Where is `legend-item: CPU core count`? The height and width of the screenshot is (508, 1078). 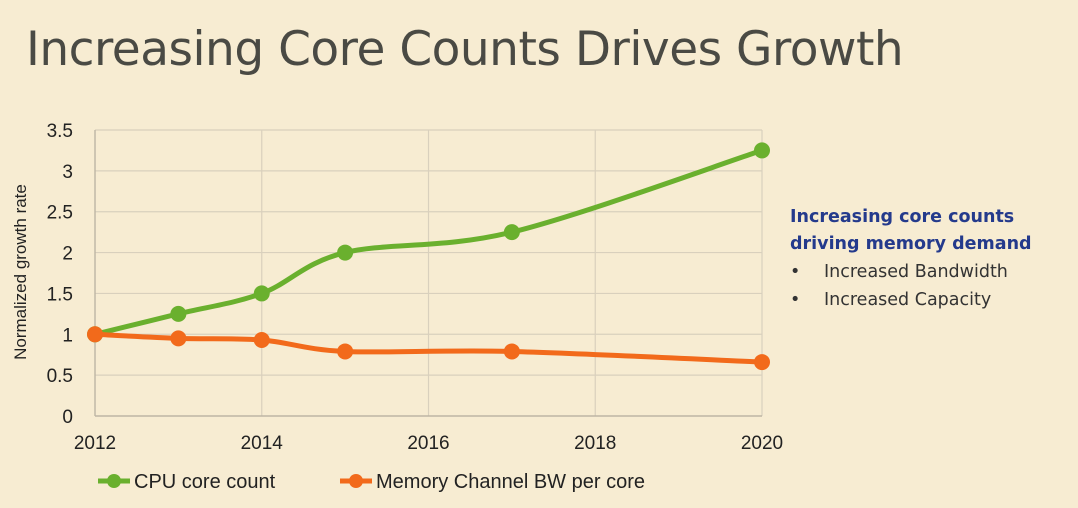 legend-item: CPU core count is located at coordinates (187, 482).